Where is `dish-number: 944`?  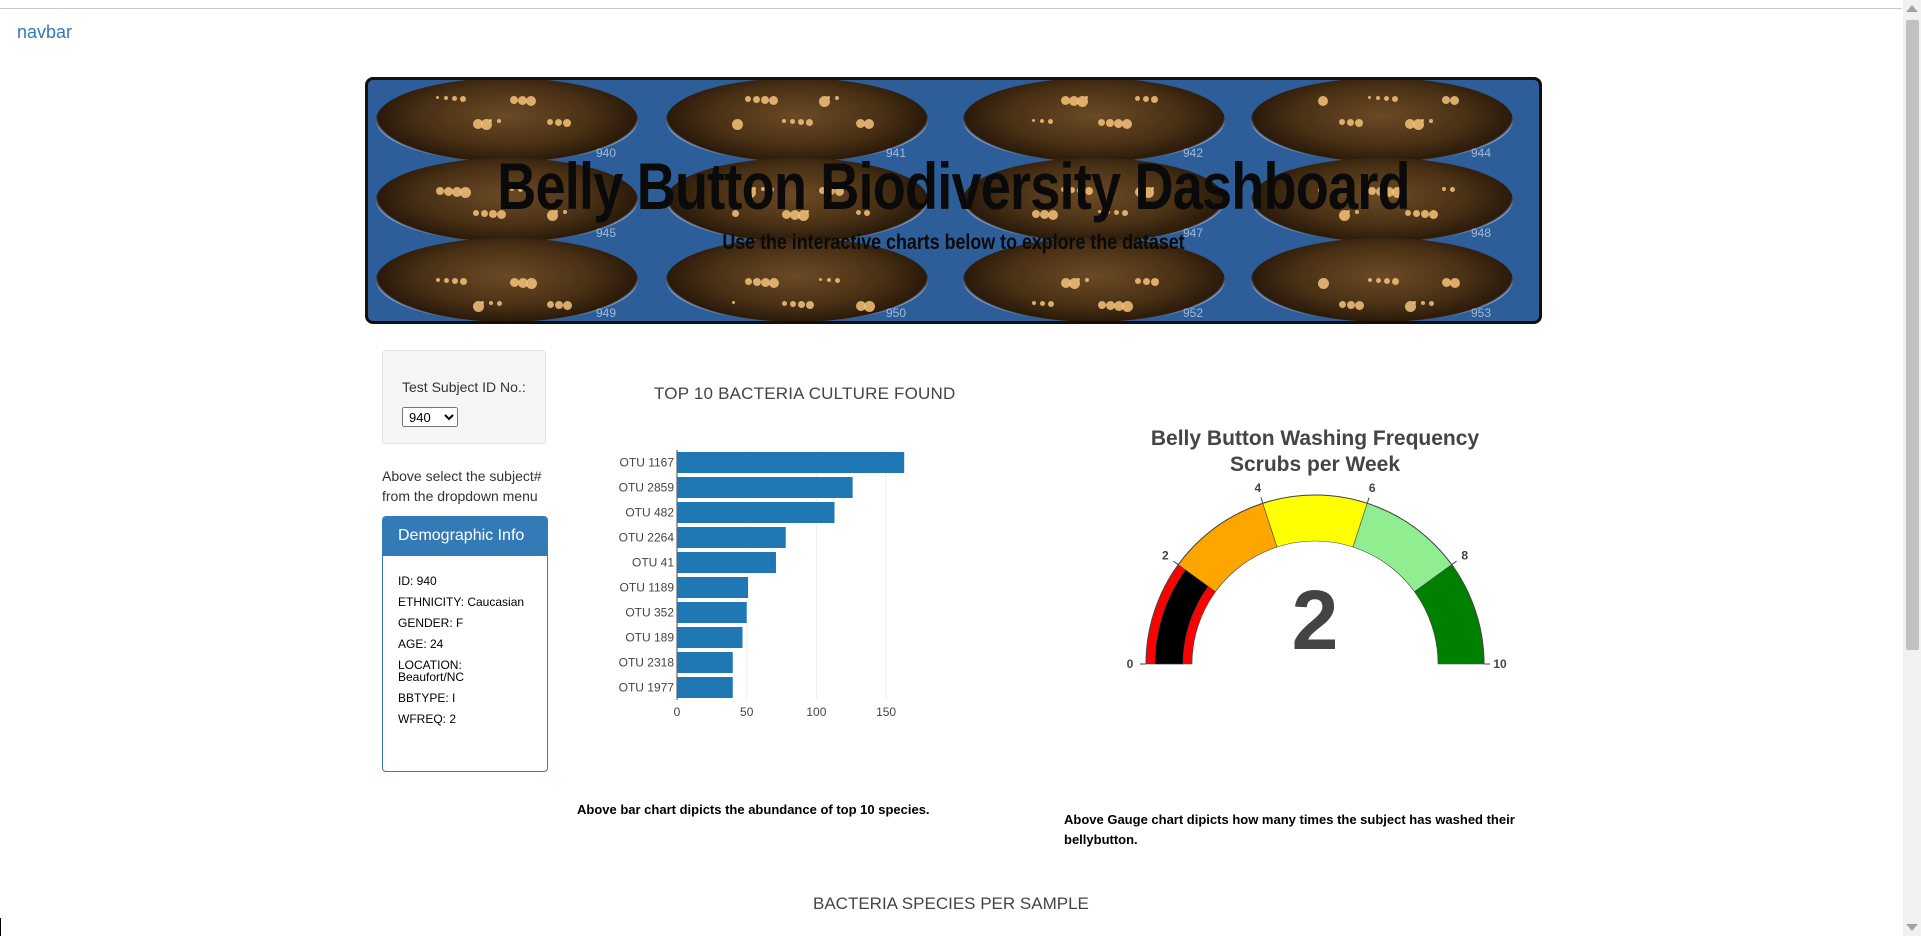 dish-number: 944 is located at coordinates (1481, 153).